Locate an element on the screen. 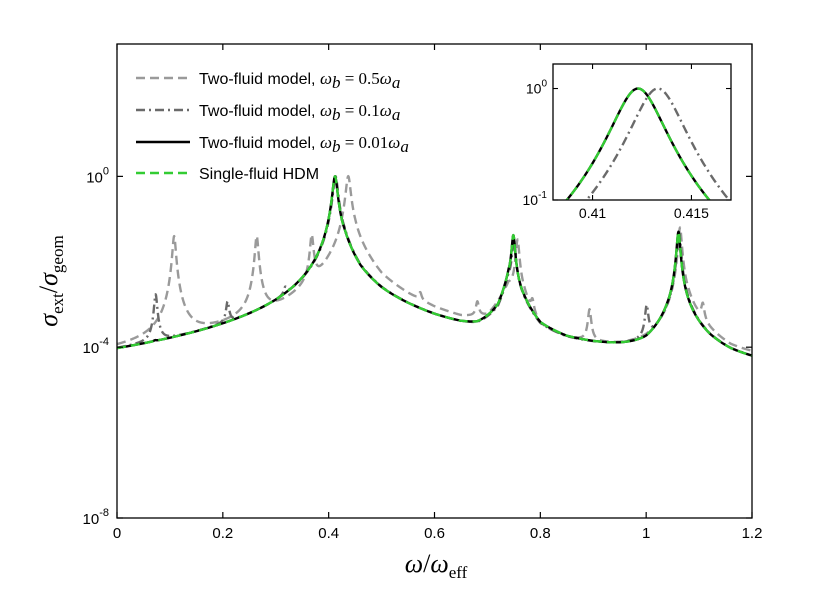 This screenshot has height=594, width=831. inset-x-ticks: 0.41 0.415 is located at coordinates (644, 142).